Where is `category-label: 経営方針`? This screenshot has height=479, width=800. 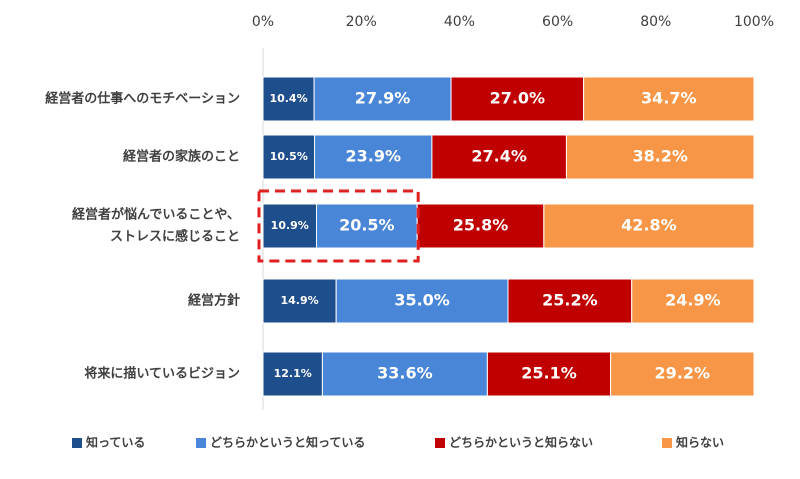
category-label: 経営方針 is located at coordinates (214, 301).